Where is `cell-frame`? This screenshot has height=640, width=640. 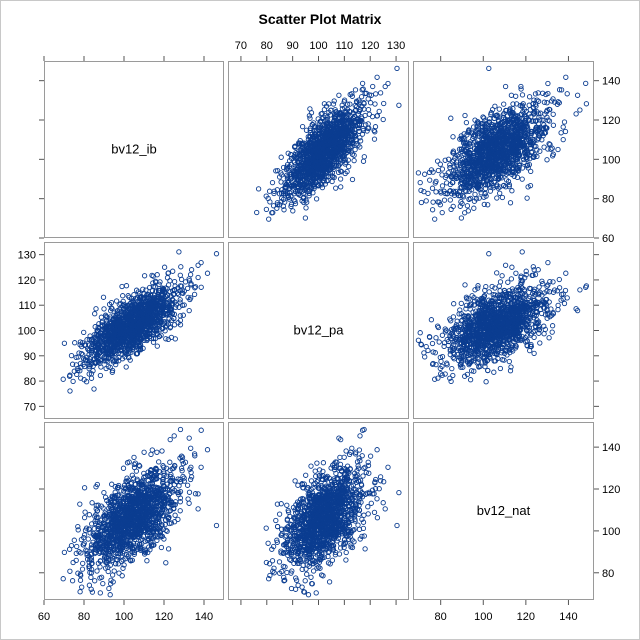 cell-frame is located at coordinates (134, 149).